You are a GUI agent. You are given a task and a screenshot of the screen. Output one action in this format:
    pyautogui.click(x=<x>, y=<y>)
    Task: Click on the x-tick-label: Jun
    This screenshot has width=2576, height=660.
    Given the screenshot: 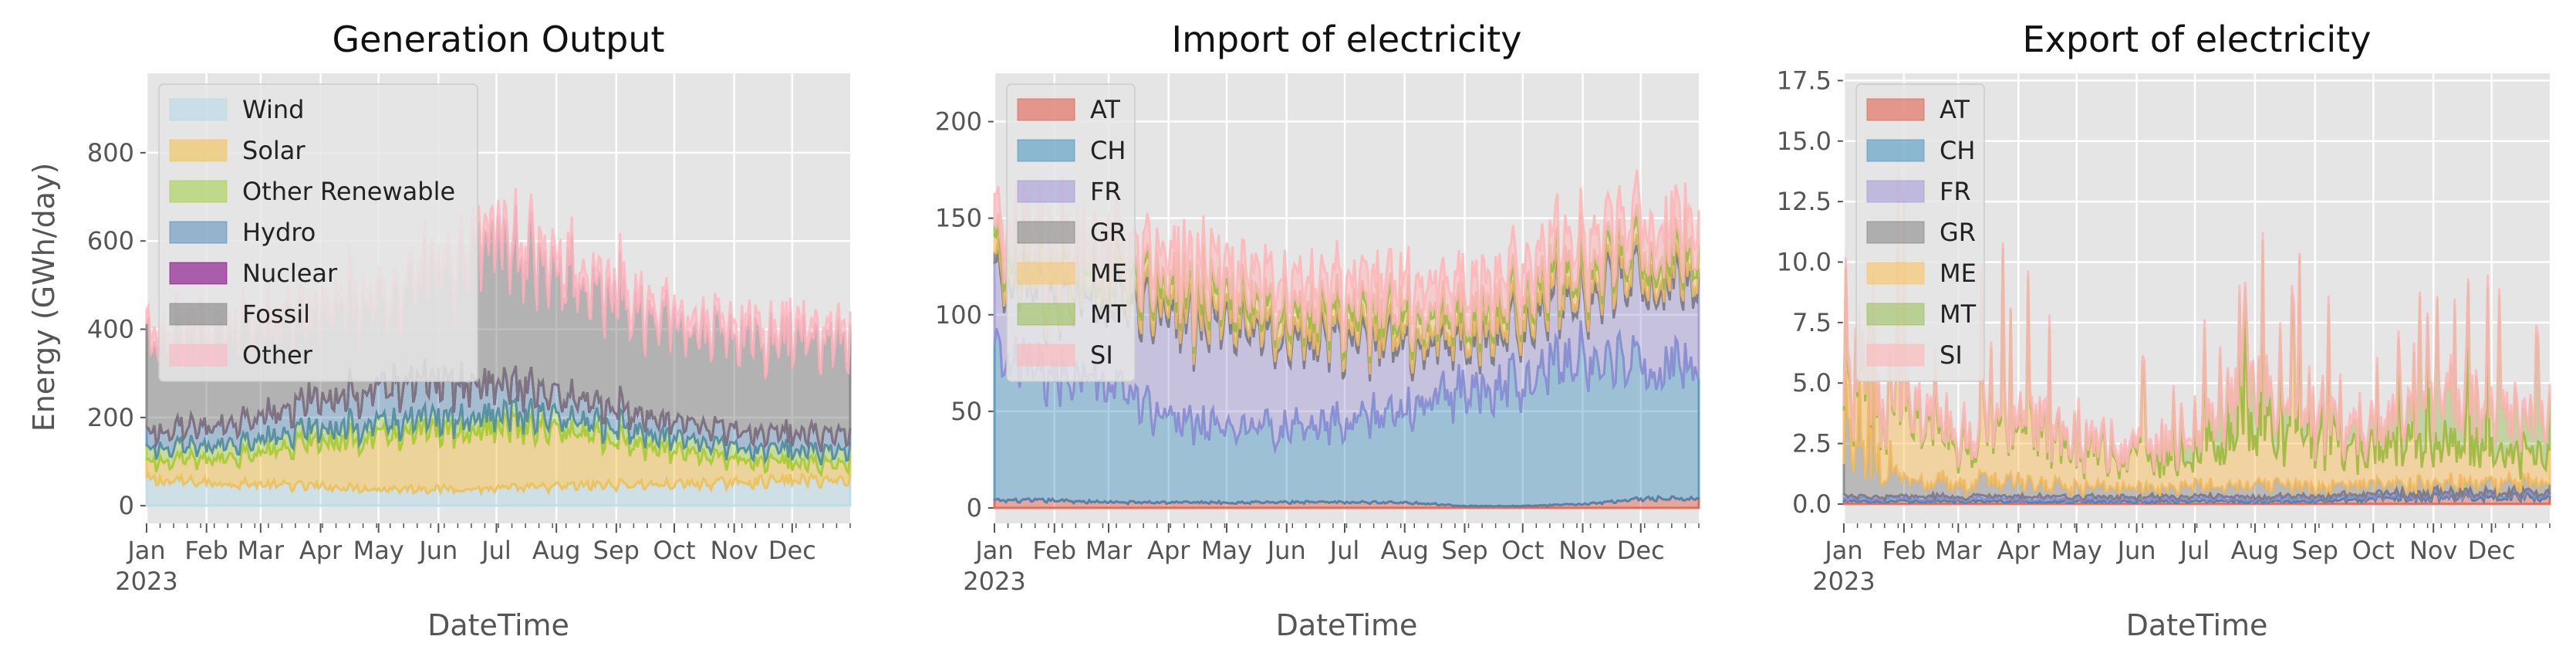 What is the action you would take?
    pyautogui.click(x=1286, y=550)
    